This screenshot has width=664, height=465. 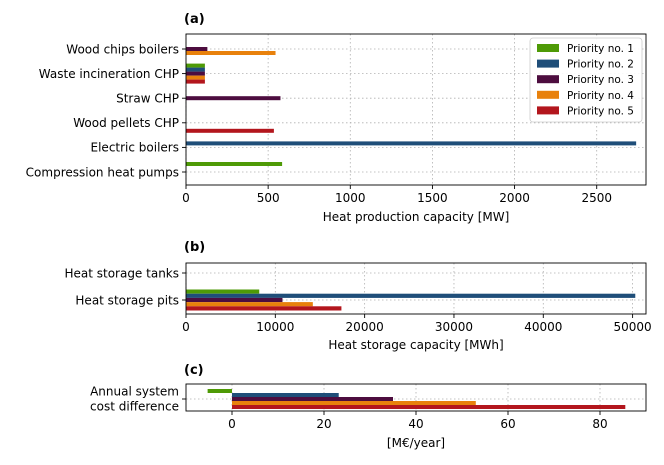 What do you see at coordinates (596, 198) in the screenshot?
I see `x-tick-label: 2500` at bounding box center [596, 198].